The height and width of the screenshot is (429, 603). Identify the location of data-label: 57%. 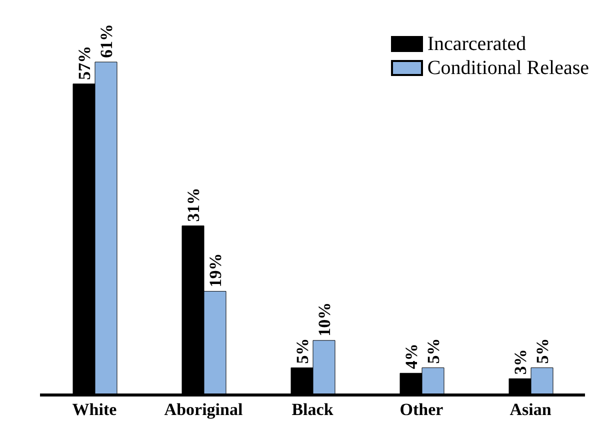
(84, 63).